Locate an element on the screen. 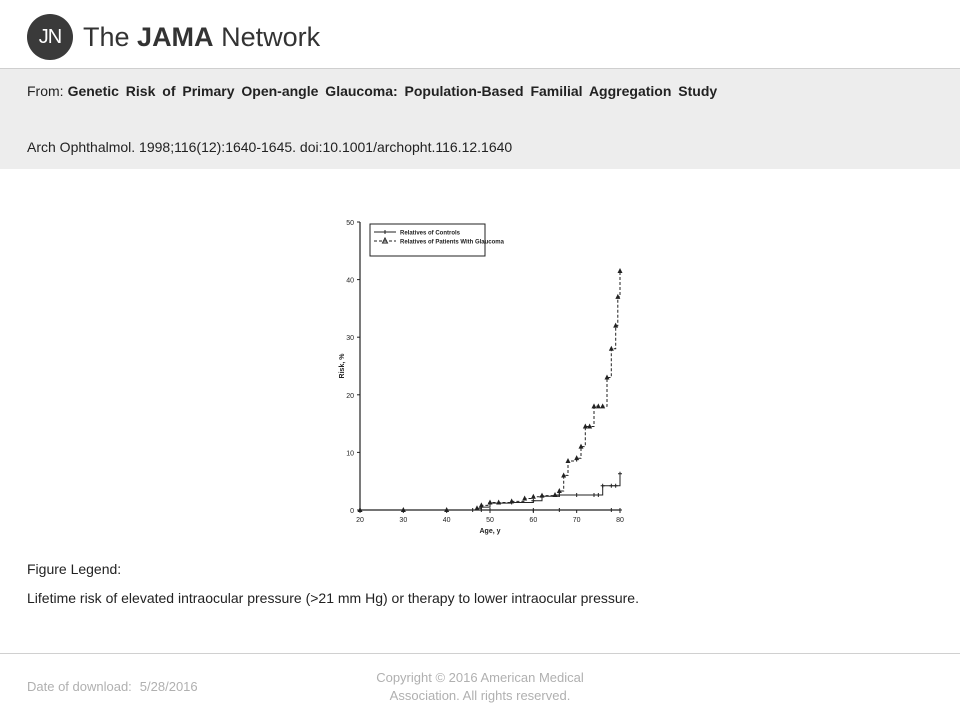 The height and width of the screenshot is (720, 960). y-tick-label: 0 is located at coordinates (352, 511).